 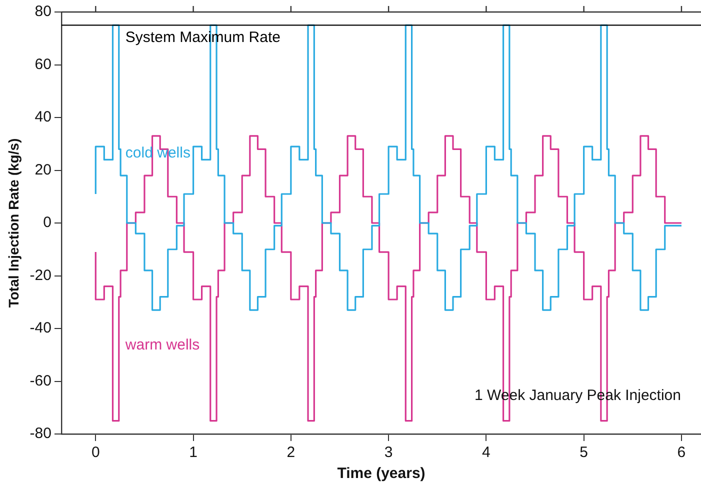 What do you see at coordinates (43, 11) in the screenshot?
I see `y-tick-label: 80` at bounding box center [43, 11].